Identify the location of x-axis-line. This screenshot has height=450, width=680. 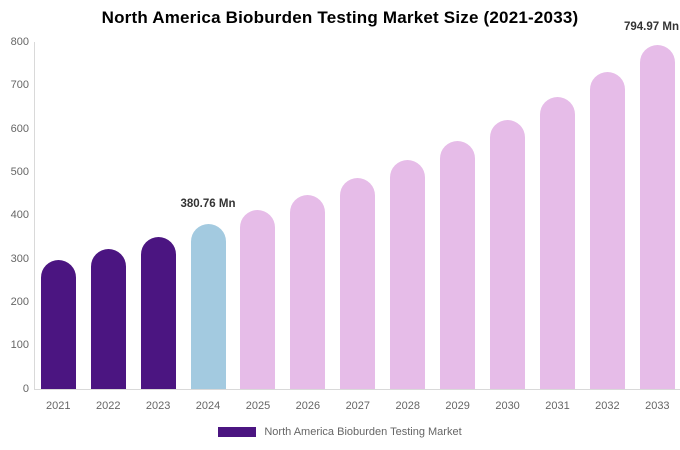
(357, 389).